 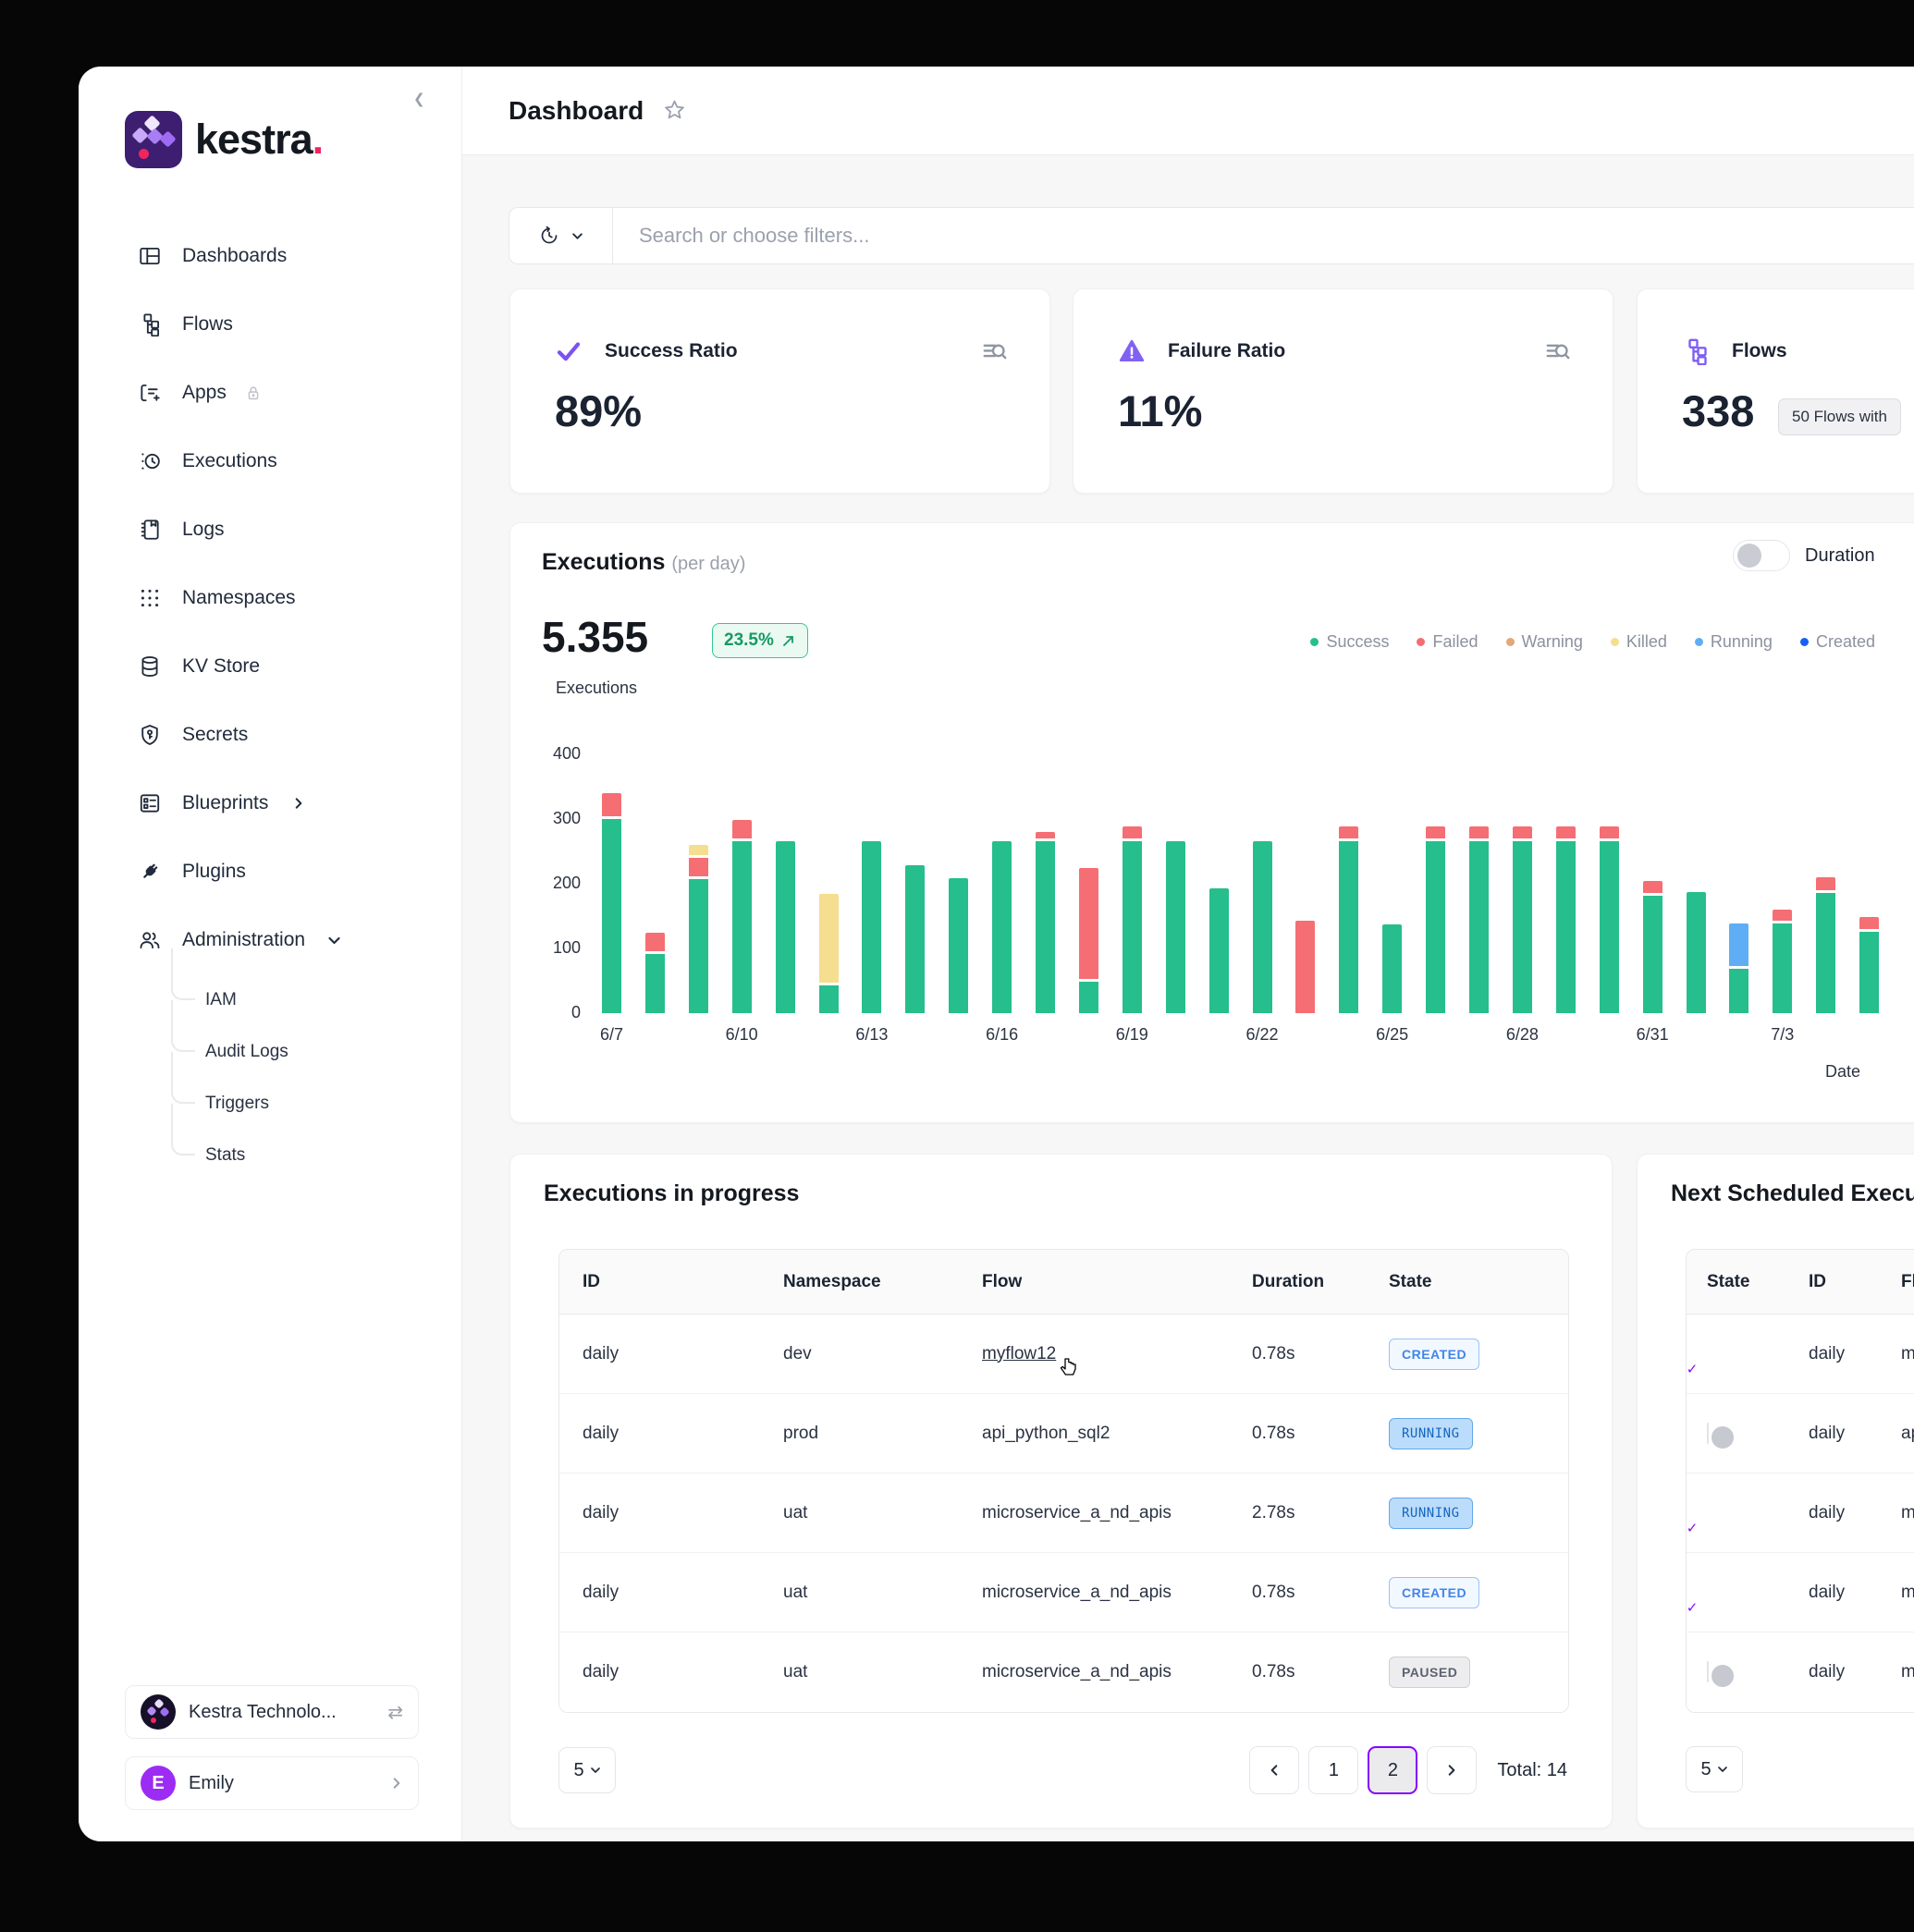 What do you see at coordinates (566, 753) in the screenshot?
I see `y-axis-tick: 400` at bounding box center [566, 753].